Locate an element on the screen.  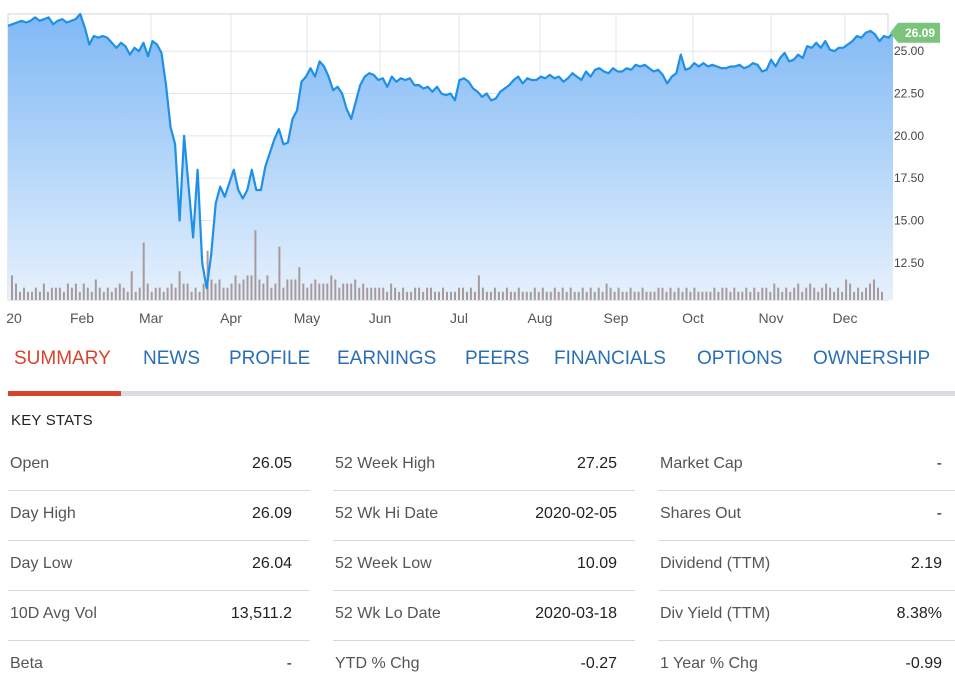
tab-peers: PEERS is located at coordinates (497, 358).